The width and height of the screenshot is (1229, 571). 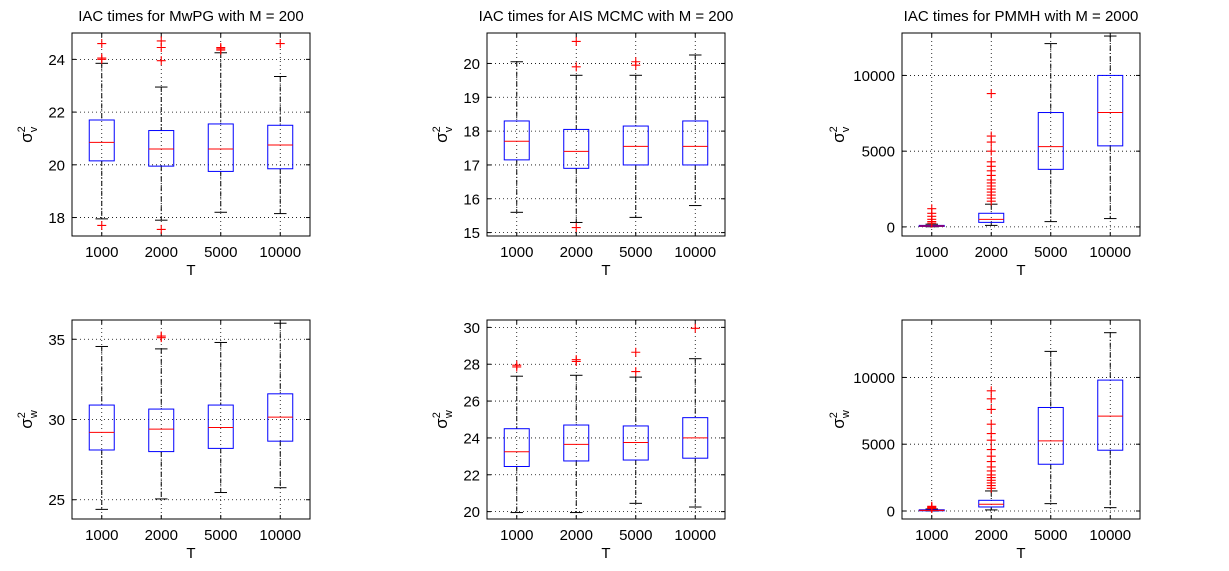 What do you see at coordinates (1110, 535) in the screenshot?
I see `x-tick-label: 10000` at bounding box center [1110, 535].